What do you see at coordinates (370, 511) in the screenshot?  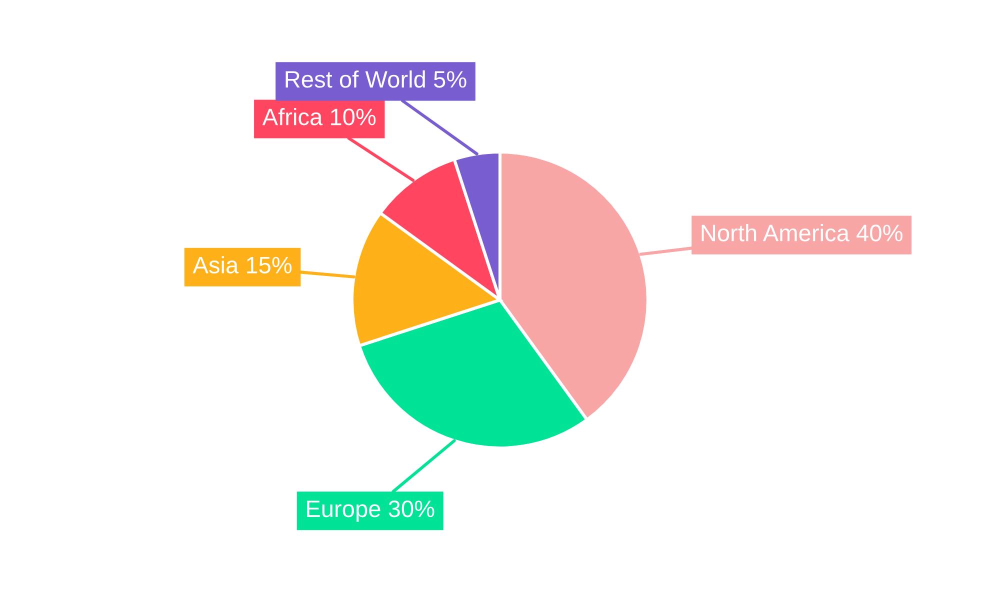 I see `slice-label: Europe 30%` at bounding box center [370, 511].